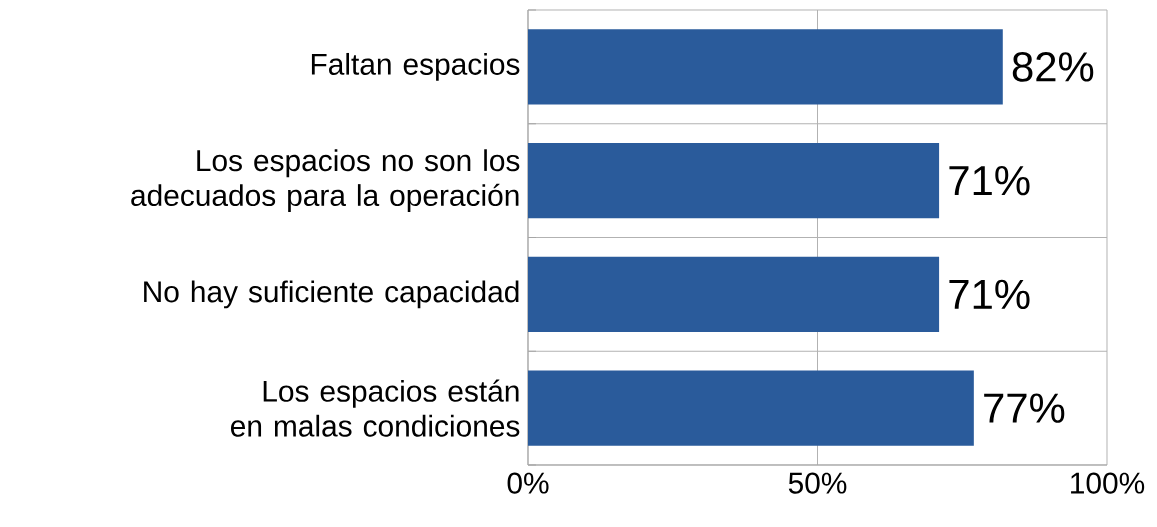 This screenshot has height=527, width=1157. Describe the element at coordinates (325, 180) in the screenshot. I see `y-tick-label: Los espacios no son los adecuados para la operación` at that location.